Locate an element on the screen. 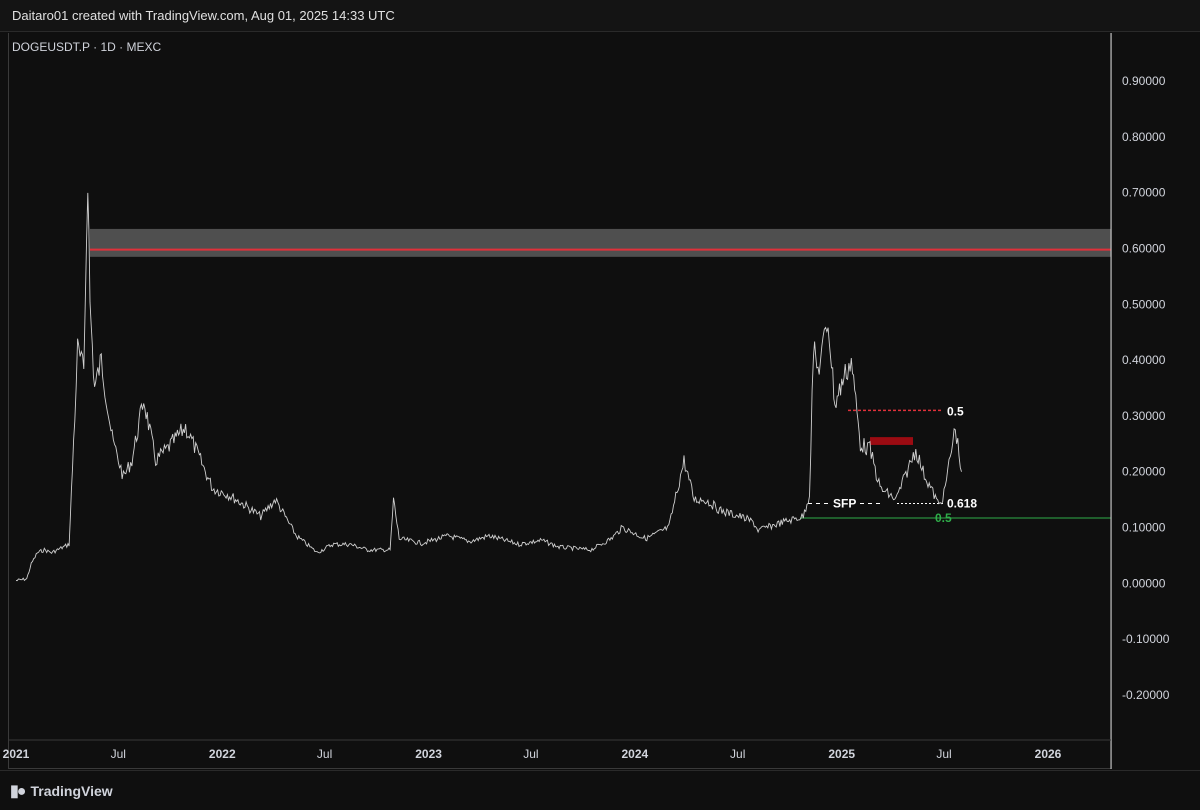 This screenshot has height=810, width=1200. y-tick-label: 0.60000 is located at coordinates (1144, 248).